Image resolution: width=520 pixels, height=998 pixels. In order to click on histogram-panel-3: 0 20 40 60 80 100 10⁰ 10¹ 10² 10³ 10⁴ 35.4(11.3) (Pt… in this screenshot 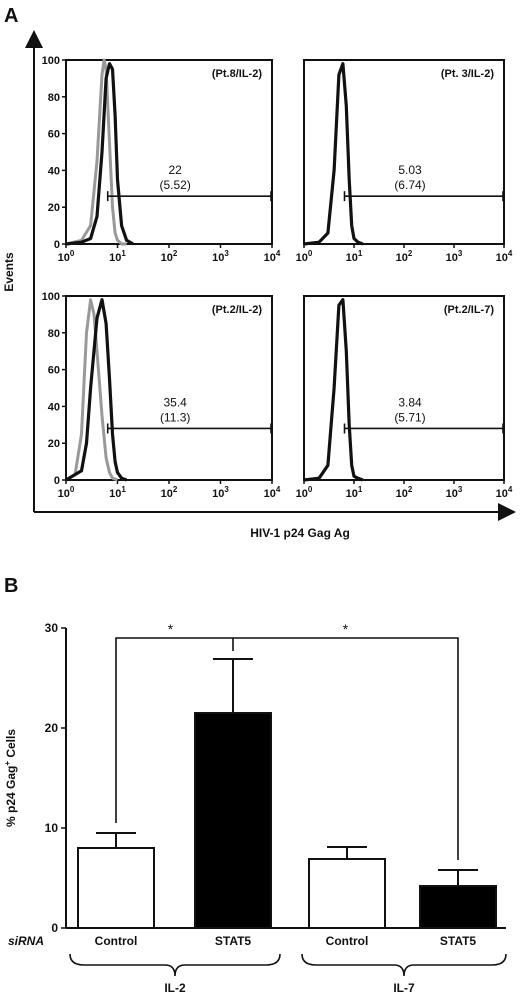, I will do `click(161, 395)`.